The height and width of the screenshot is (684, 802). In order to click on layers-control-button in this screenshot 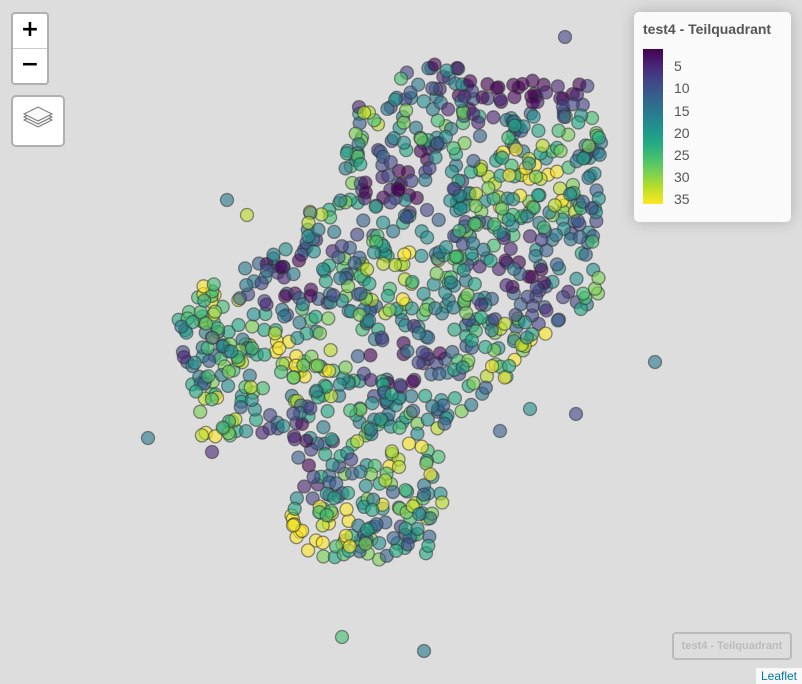, I will do `click(38, 121)`.